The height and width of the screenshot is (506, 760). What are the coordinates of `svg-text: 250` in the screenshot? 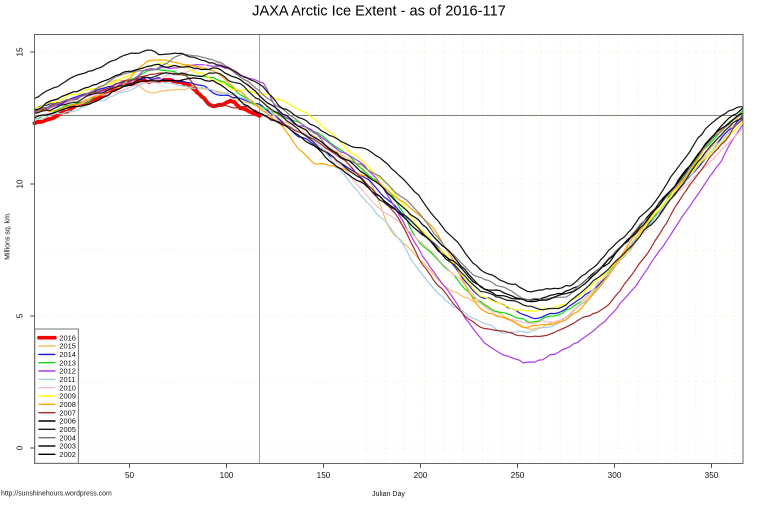 It's located at (518, 475).